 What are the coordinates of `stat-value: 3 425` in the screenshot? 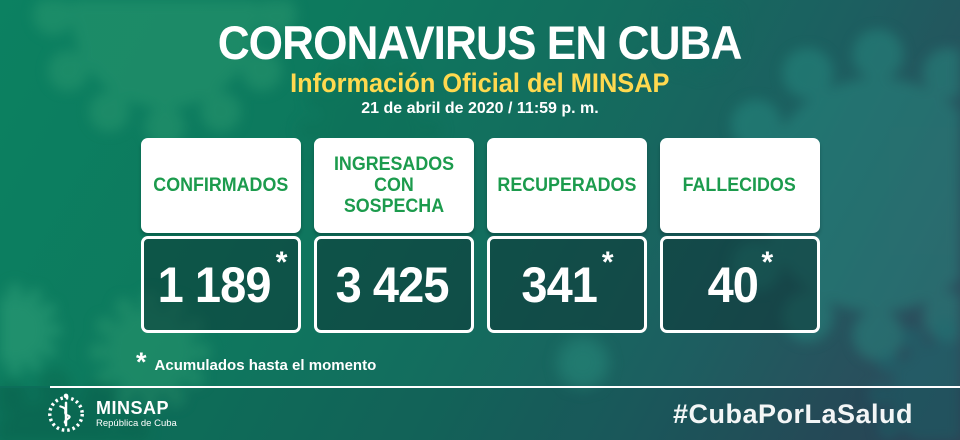 It's located at (393, 284).